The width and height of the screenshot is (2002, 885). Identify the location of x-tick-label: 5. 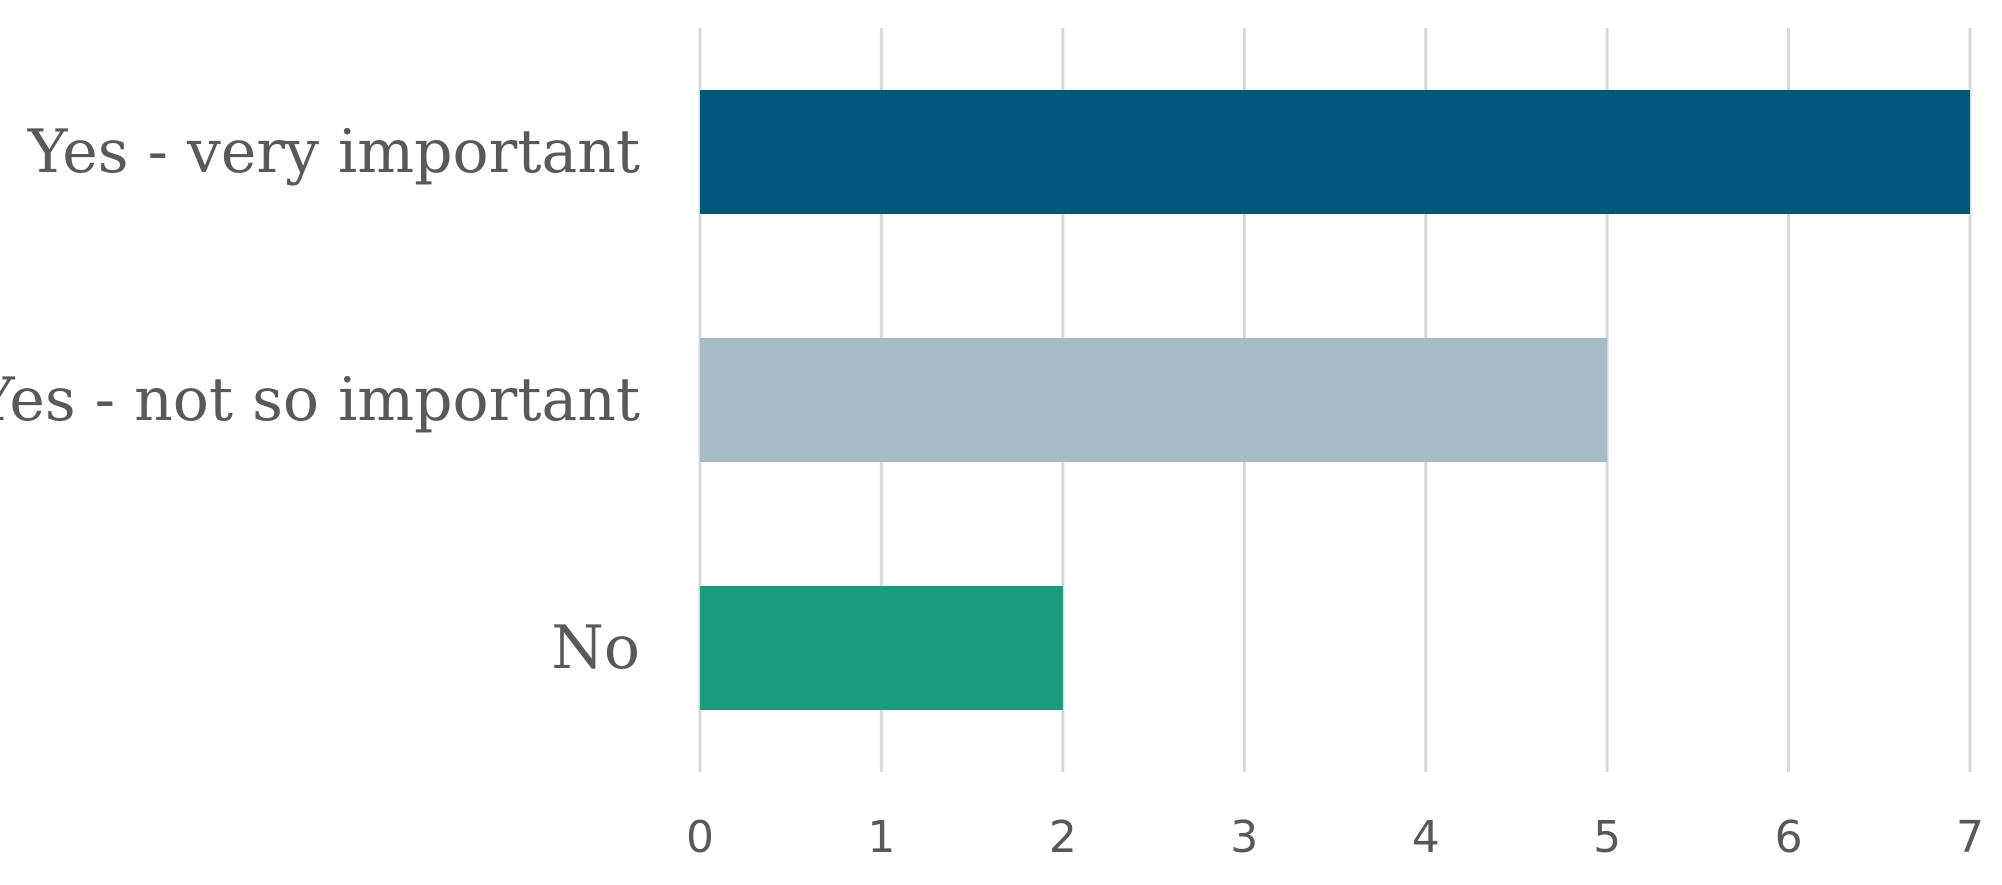
(1607, 837).